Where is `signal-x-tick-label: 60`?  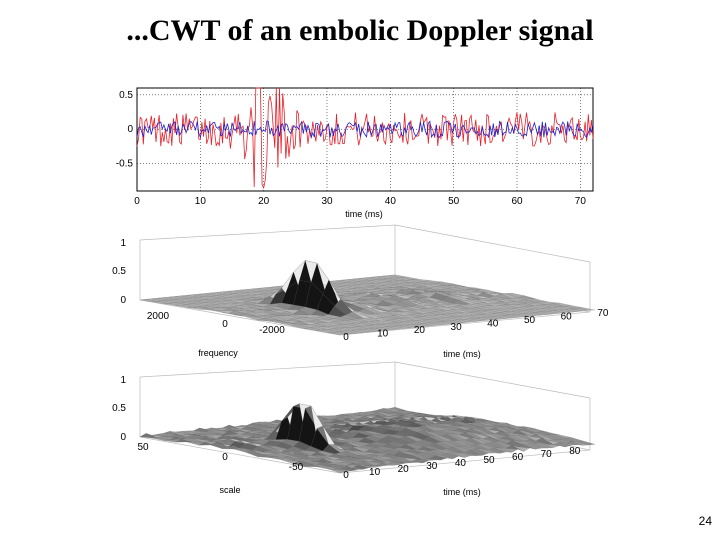 signal-x-tick-label: 60 is located at coordinates (517, 201).